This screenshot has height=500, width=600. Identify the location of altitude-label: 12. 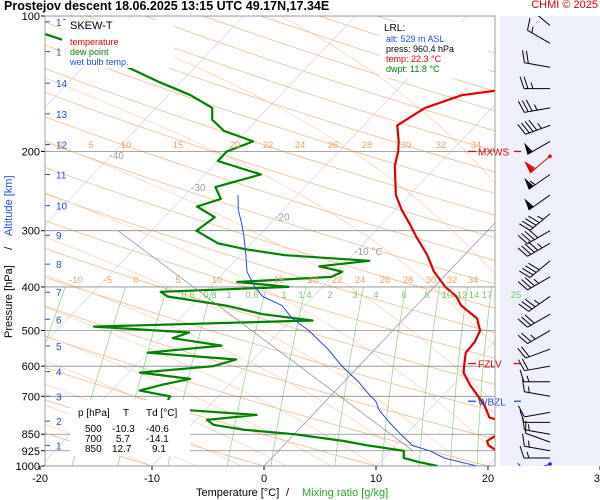
(62, 146).